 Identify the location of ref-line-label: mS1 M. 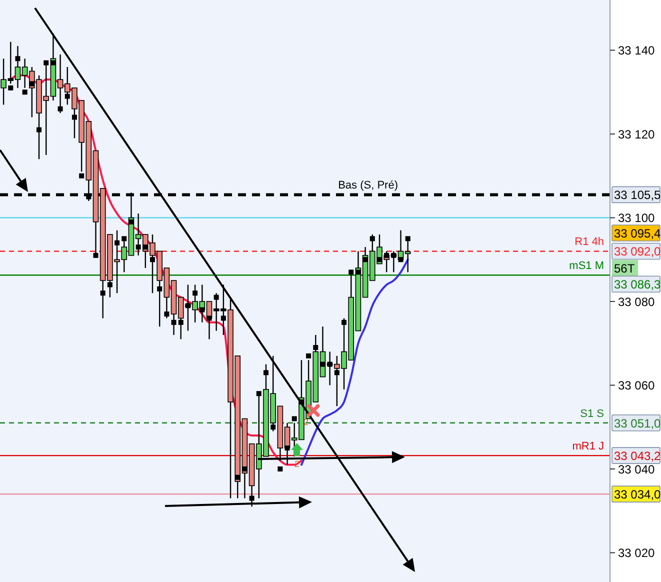
(586, 266).